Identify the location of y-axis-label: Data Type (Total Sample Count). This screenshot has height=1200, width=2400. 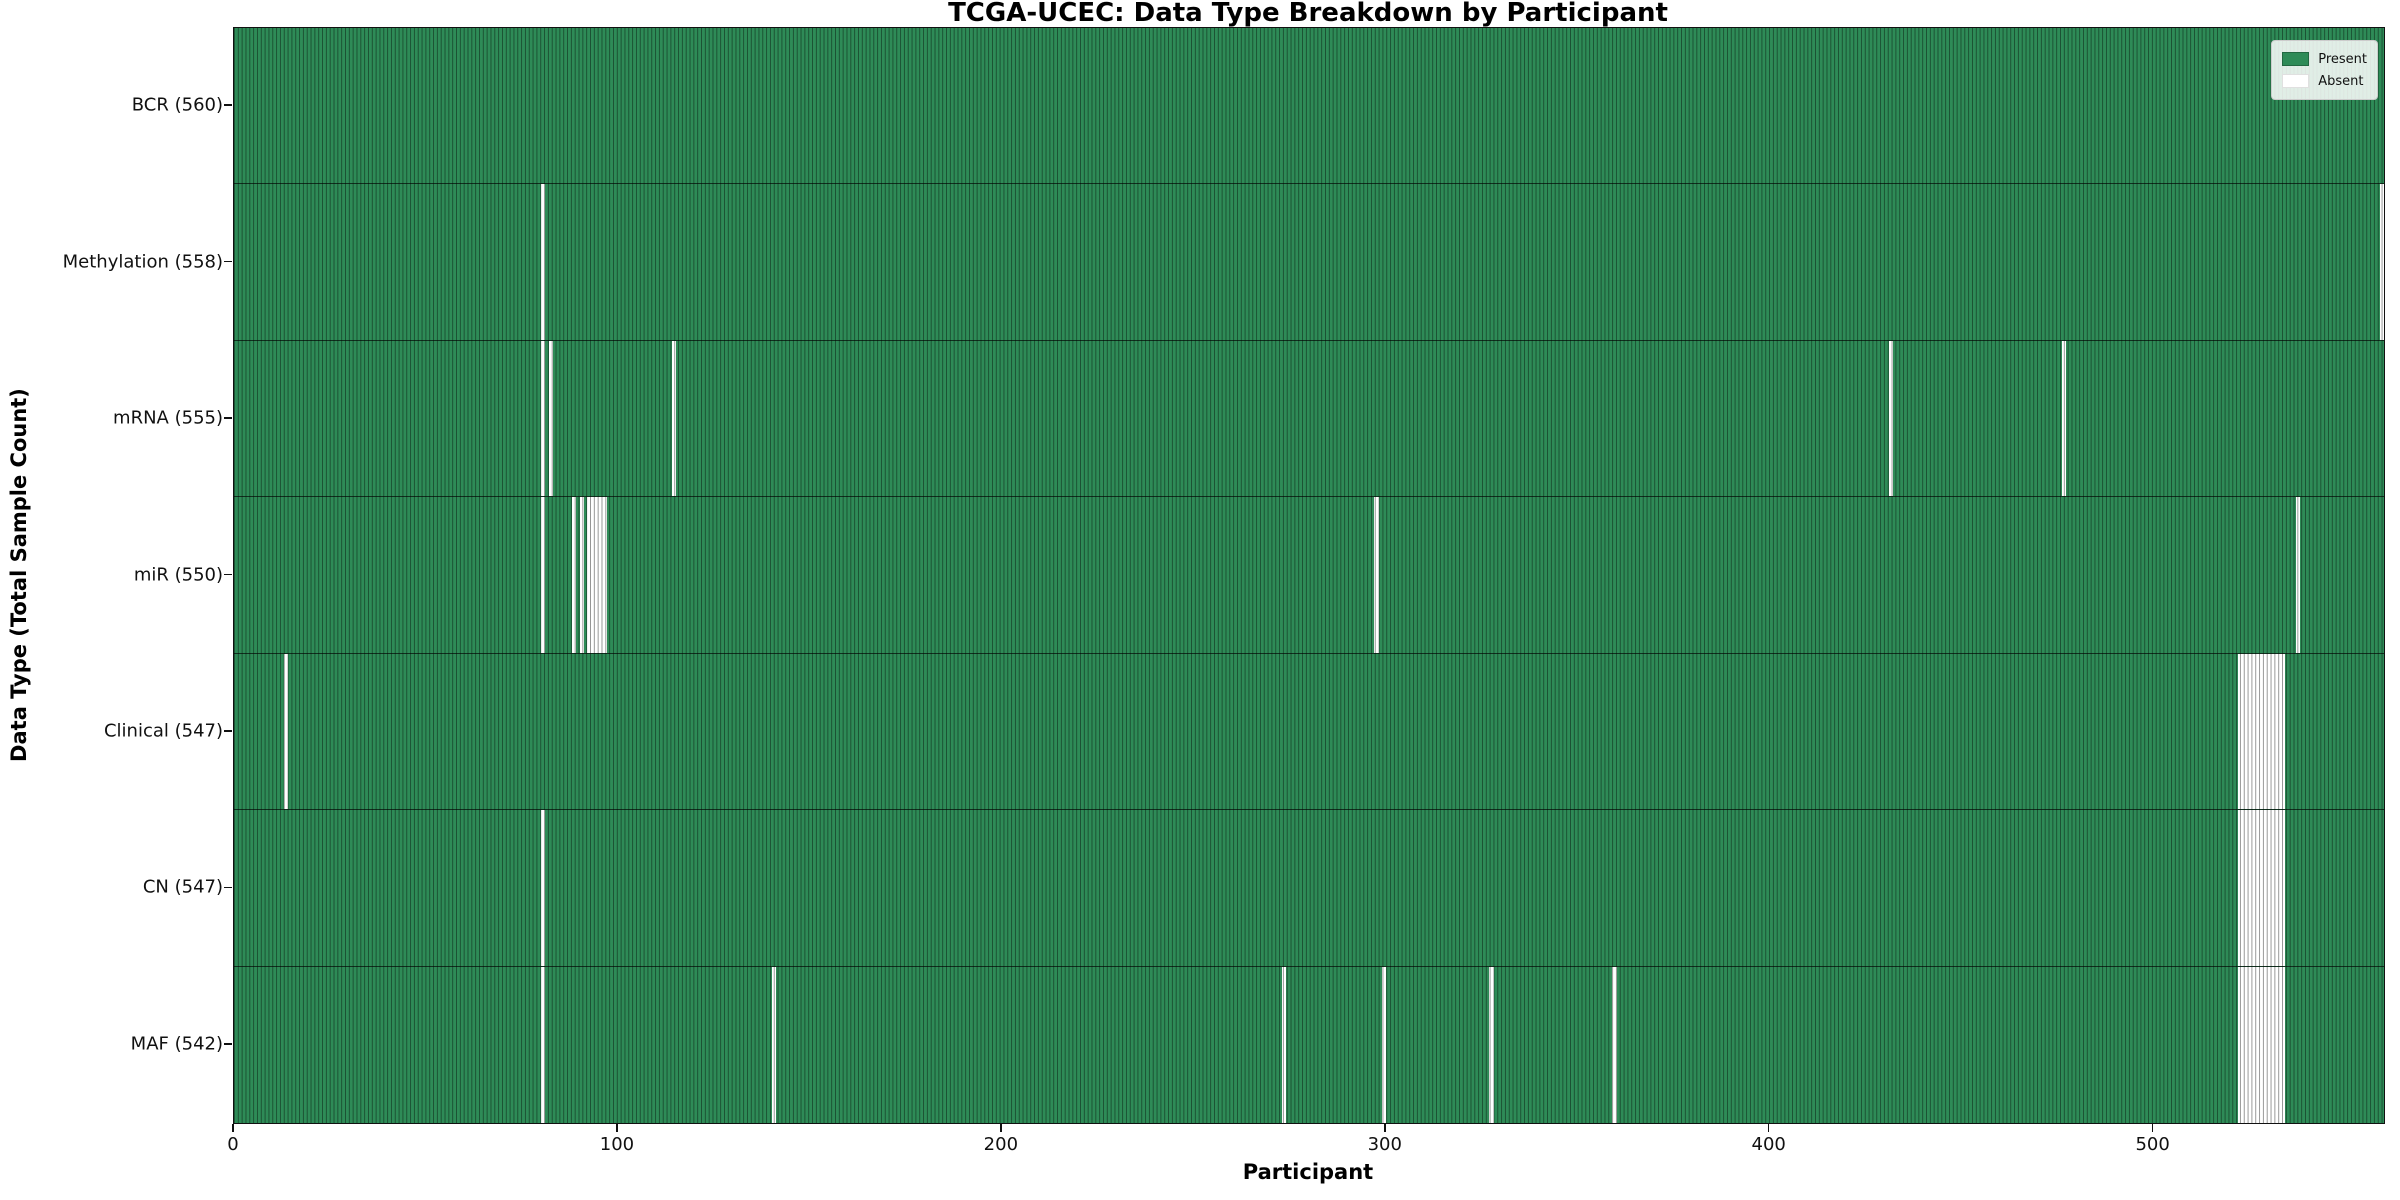
(19, 575).